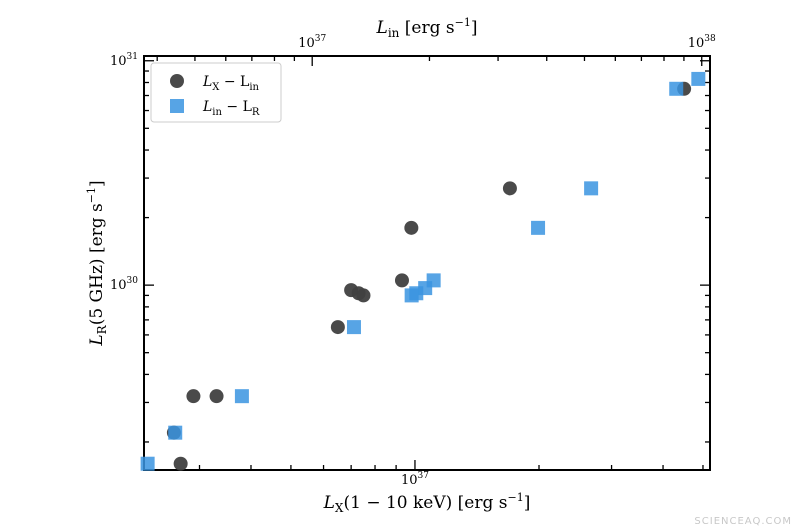 This screenshot has height=530, width=800. Describe the element at coordinates (415, 479) in the screenshot. I see `x-tick-label: 1037` at that location.